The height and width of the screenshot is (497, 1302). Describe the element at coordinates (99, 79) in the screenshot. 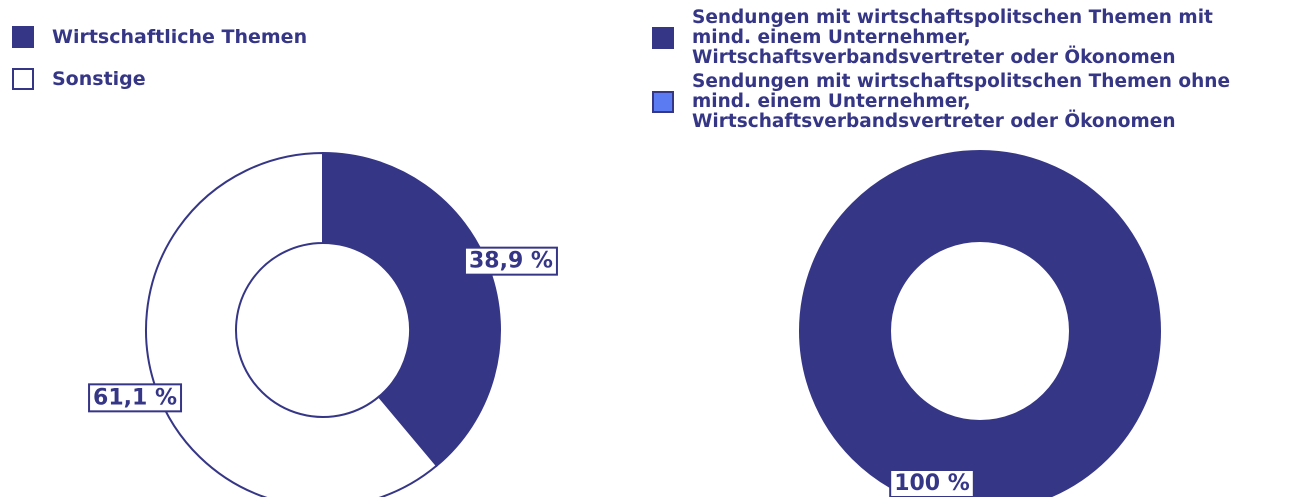

I see `legend-label: Sonstige` at that location.